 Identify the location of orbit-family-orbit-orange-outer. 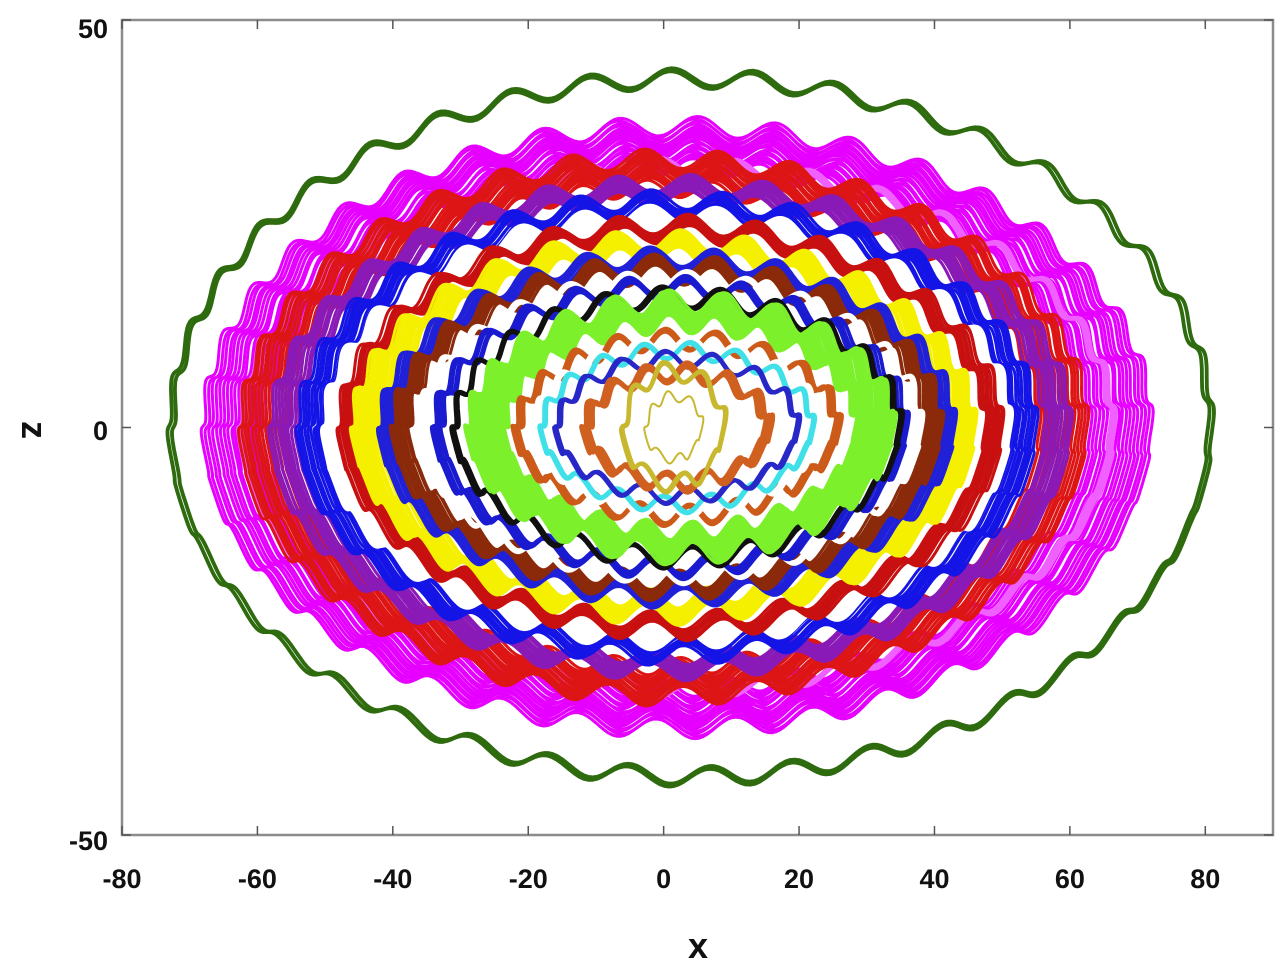
(677, 427).